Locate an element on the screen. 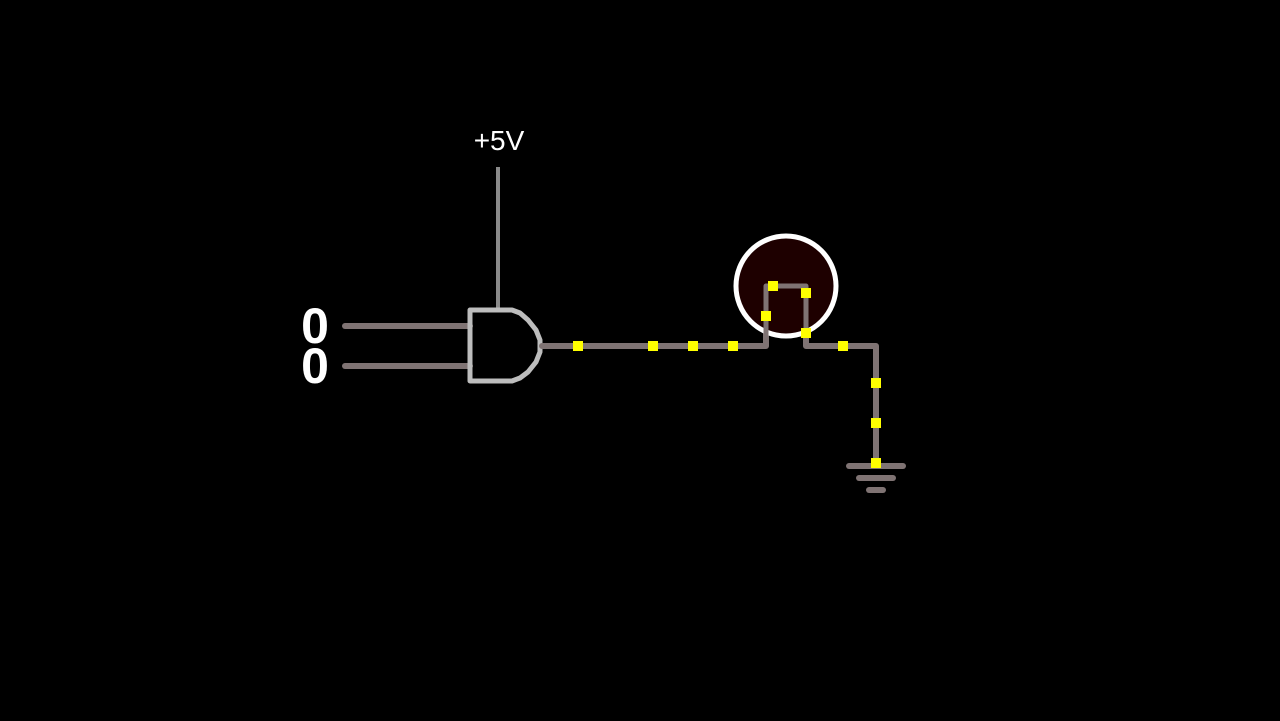 This screenshot has height=721, width=1280. supply-label: +5V is located at coordinates (499, 140).